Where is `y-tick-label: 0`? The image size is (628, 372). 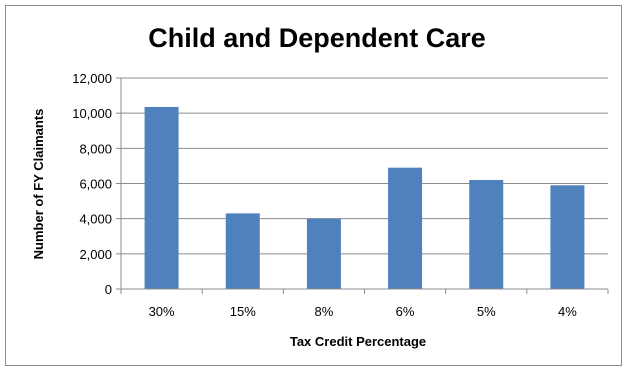
y-tick-label: 0 is located at coordinates (108, 289).